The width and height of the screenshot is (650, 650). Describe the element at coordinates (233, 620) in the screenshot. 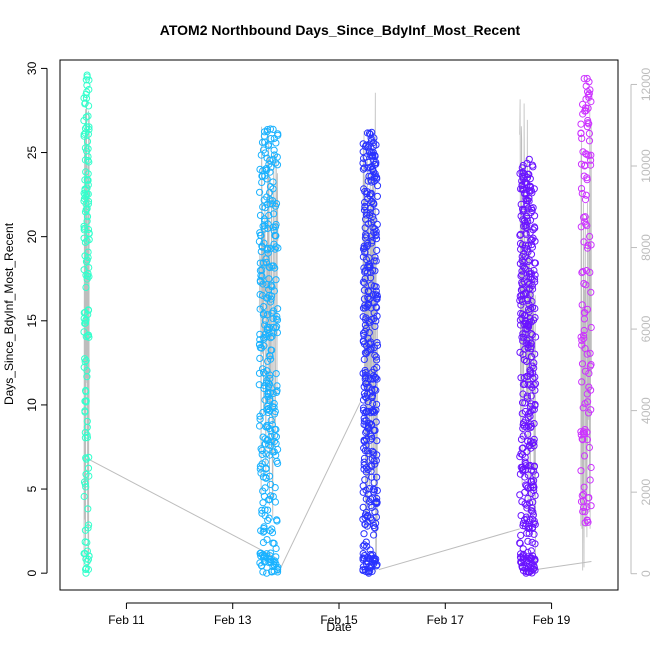

I see `x-tick-label: Feb 13` at that location.